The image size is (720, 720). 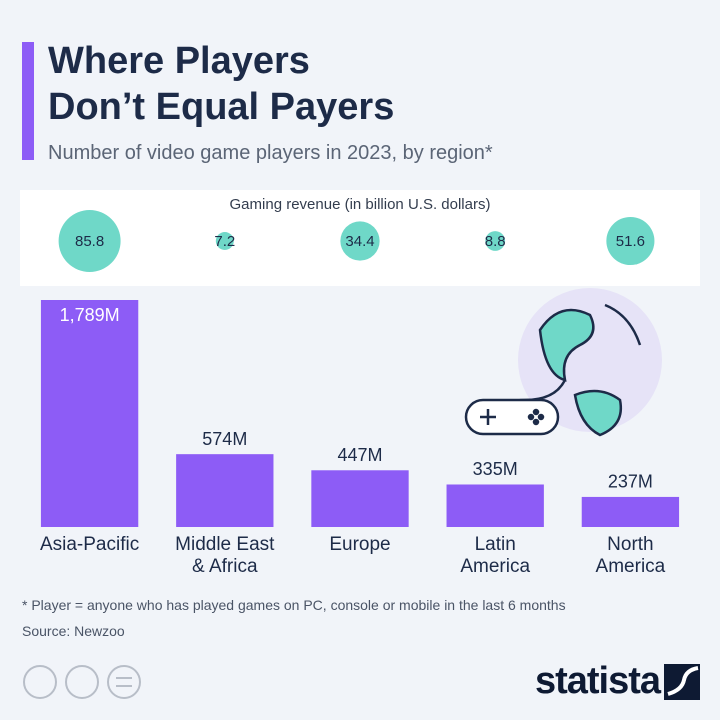 I want to click on bubble-label: 8.8, so click(x=495, y=241).